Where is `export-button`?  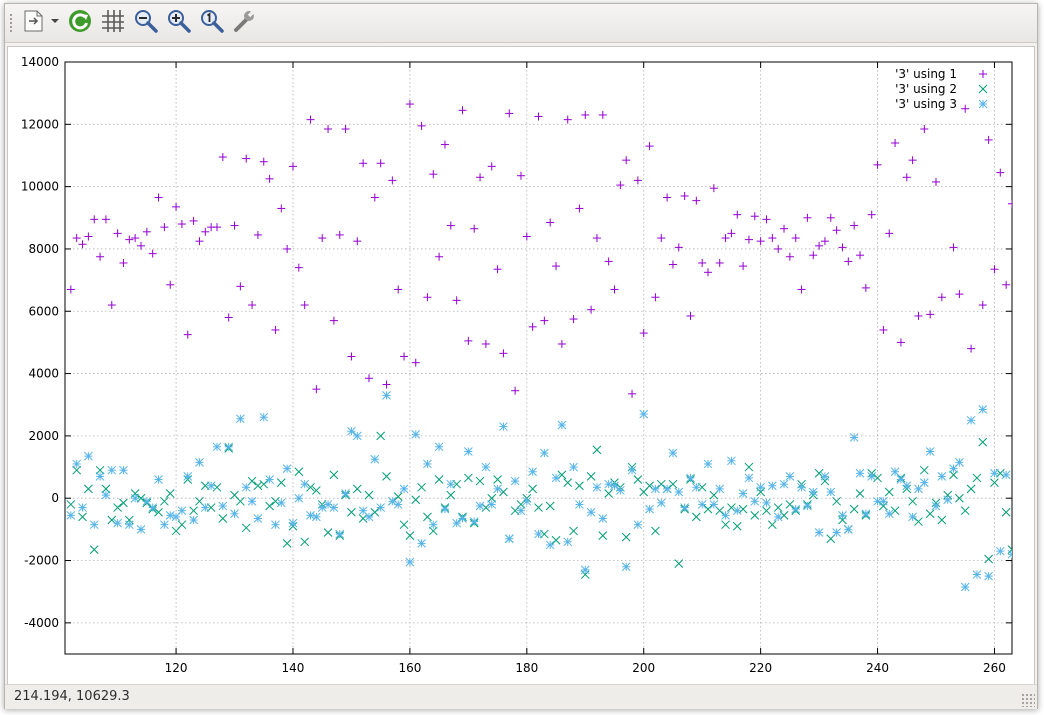 export-button is located at coordinates (41, 23).